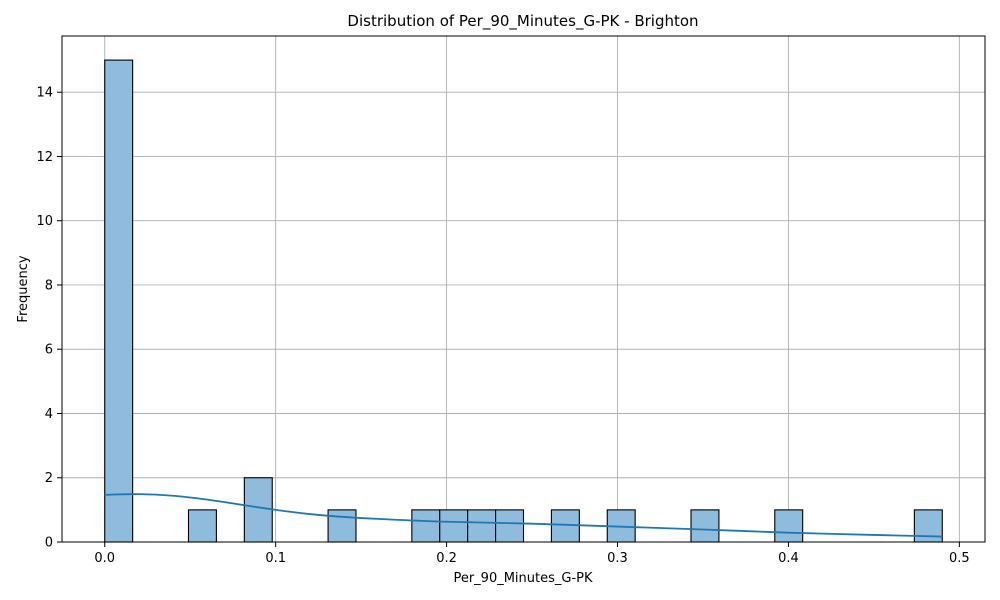 The height and width of the screenshot is (600, 1000). Describe the element at coordinates (446, 558) in the screenshot. I see `x-tick-label: 0.2` at that location.